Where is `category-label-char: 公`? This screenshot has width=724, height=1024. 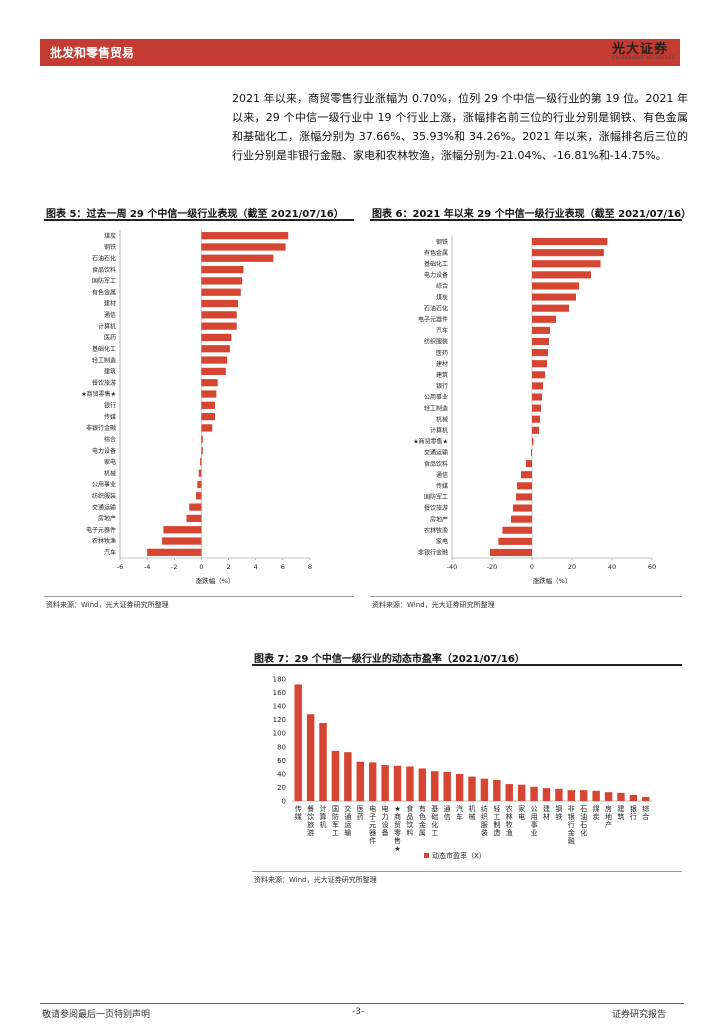
category-label-char: 公 is located at coordinates (534, 809).